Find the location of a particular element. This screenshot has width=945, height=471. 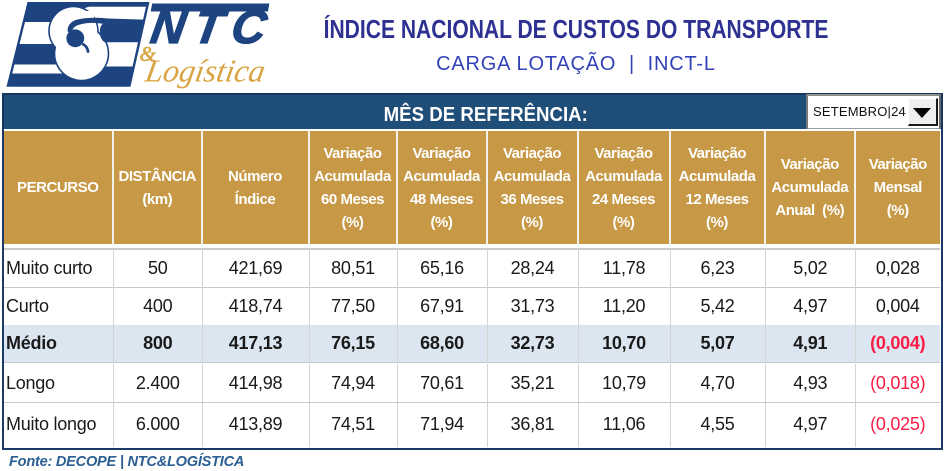

svg-text: NTC is located at coordinates (211, 28).